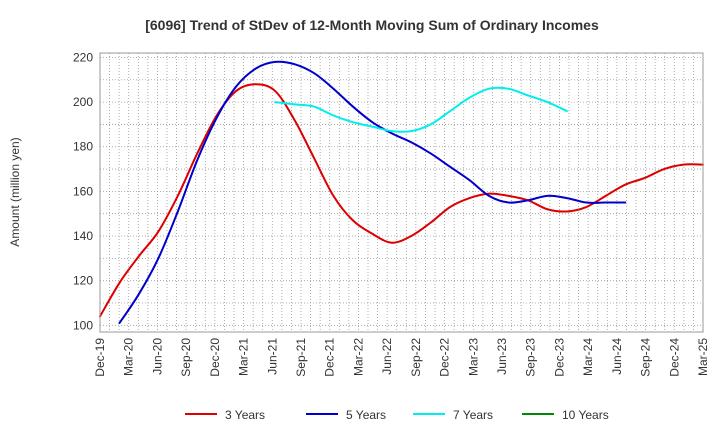 The width and height of the screenshot is (720, 440). I want to click on x-tick-label: Sep-20, so click(186, 357).